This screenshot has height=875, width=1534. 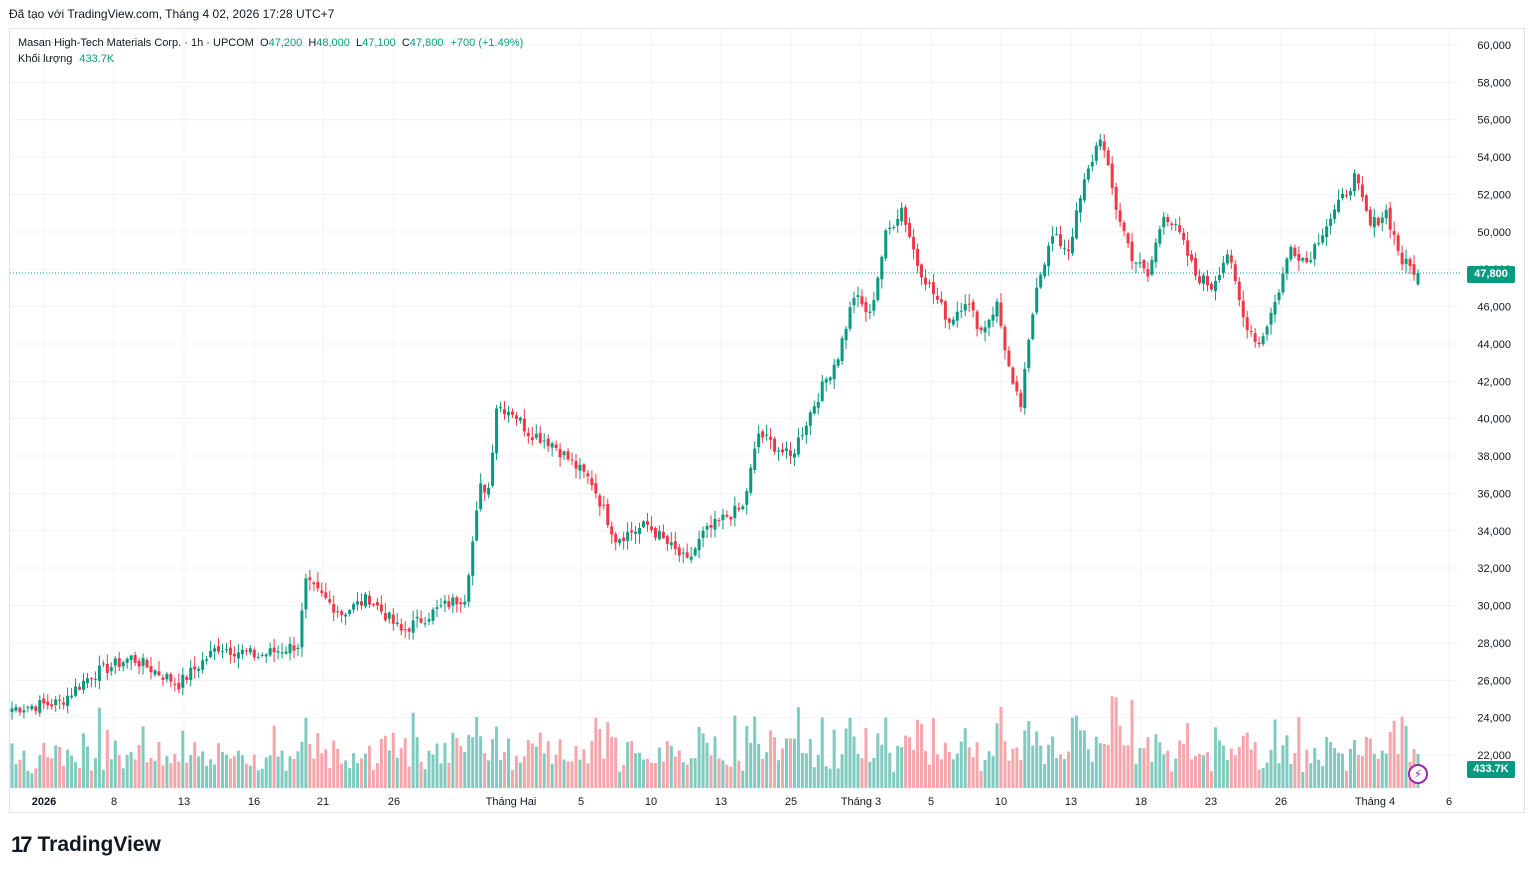 What do you see at coordinates (1418, 774) in the screenshot?
I see `lightning-icon: ⚡` at bounding box center [1418, 774].